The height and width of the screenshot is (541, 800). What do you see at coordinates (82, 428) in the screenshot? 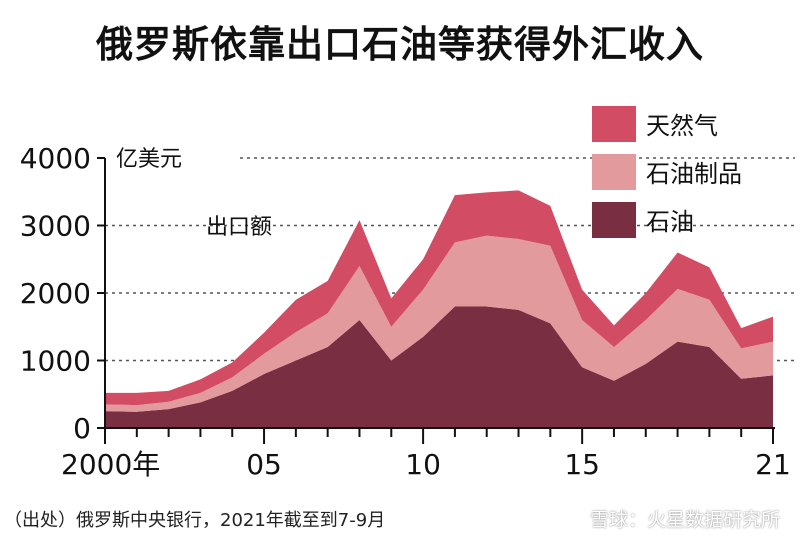
I see `y-tick-label: 0` at bounding box center [82, 428].